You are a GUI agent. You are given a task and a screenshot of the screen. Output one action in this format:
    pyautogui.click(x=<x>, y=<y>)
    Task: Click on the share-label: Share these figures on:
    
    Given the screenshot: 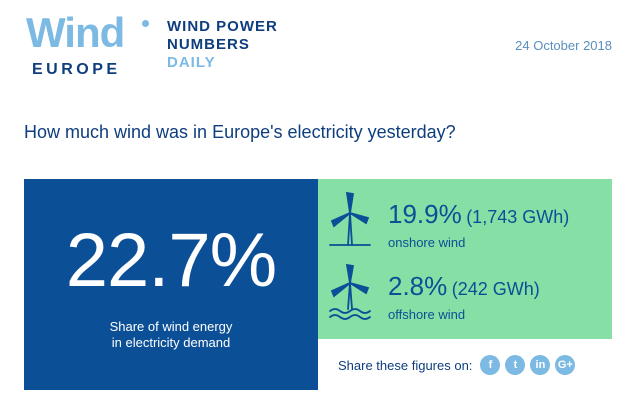 What is the action you would take?
    pyautogui.click(x=405, y=365)
    